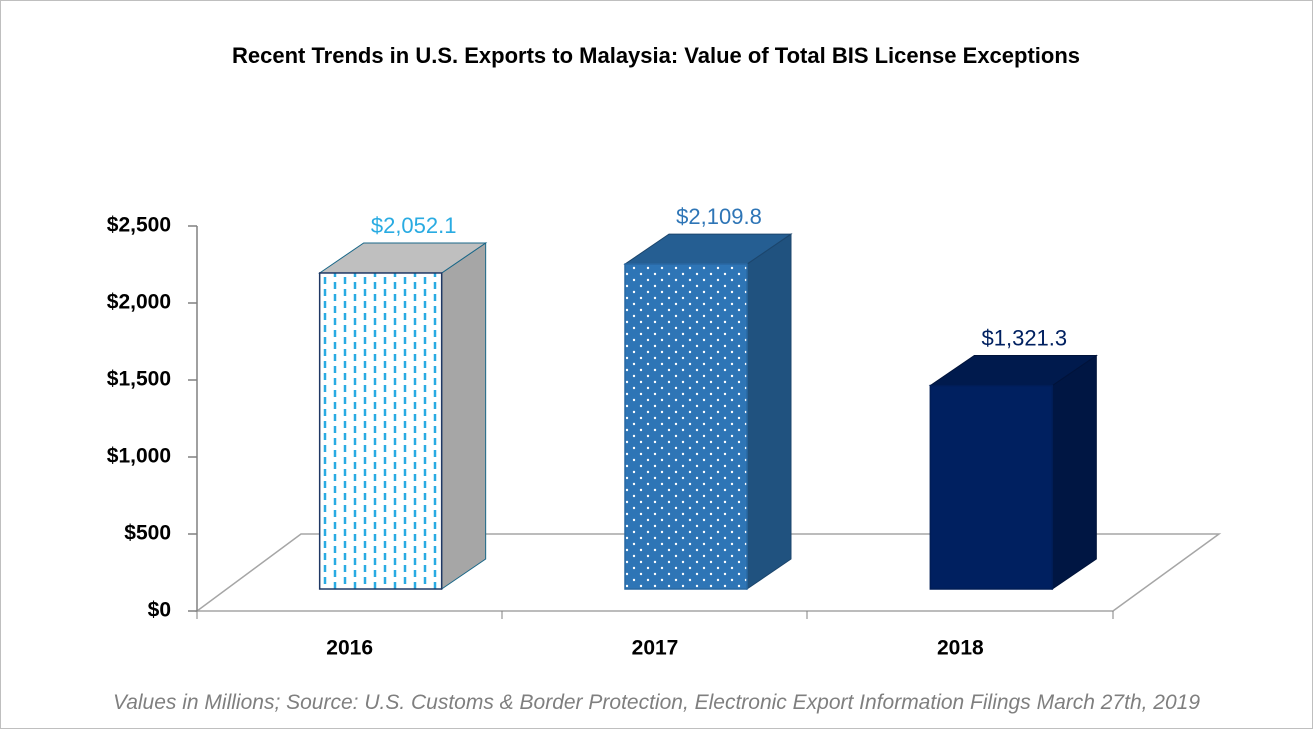 The height and width of the screenshot is (729, 1313). Describe the element at coordinates (139, 456) in the screenshot. I see `y-tick-label: $1,000` at that location.